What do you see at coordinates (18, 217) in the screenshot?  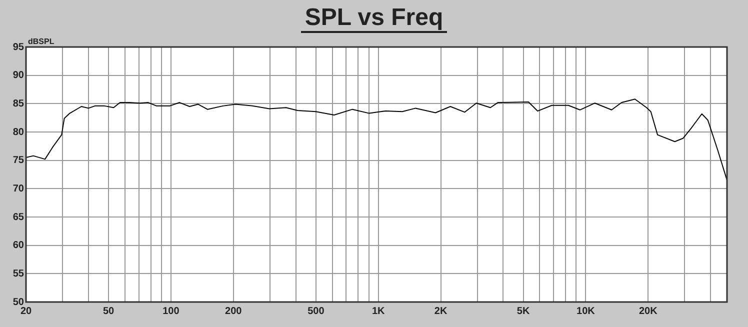 I see `y-tick-label: 65` at bounding box center [18, 217].